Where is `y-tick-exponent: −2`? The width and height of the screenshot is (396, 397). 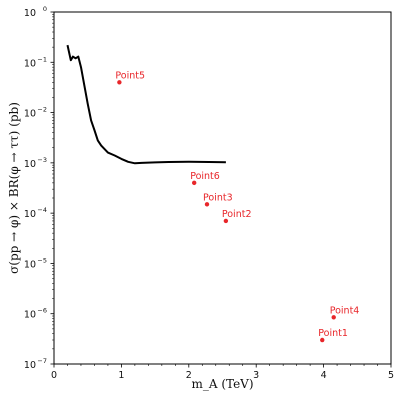 y-tick-exponent: −2 is located at coordinates (42, 110).